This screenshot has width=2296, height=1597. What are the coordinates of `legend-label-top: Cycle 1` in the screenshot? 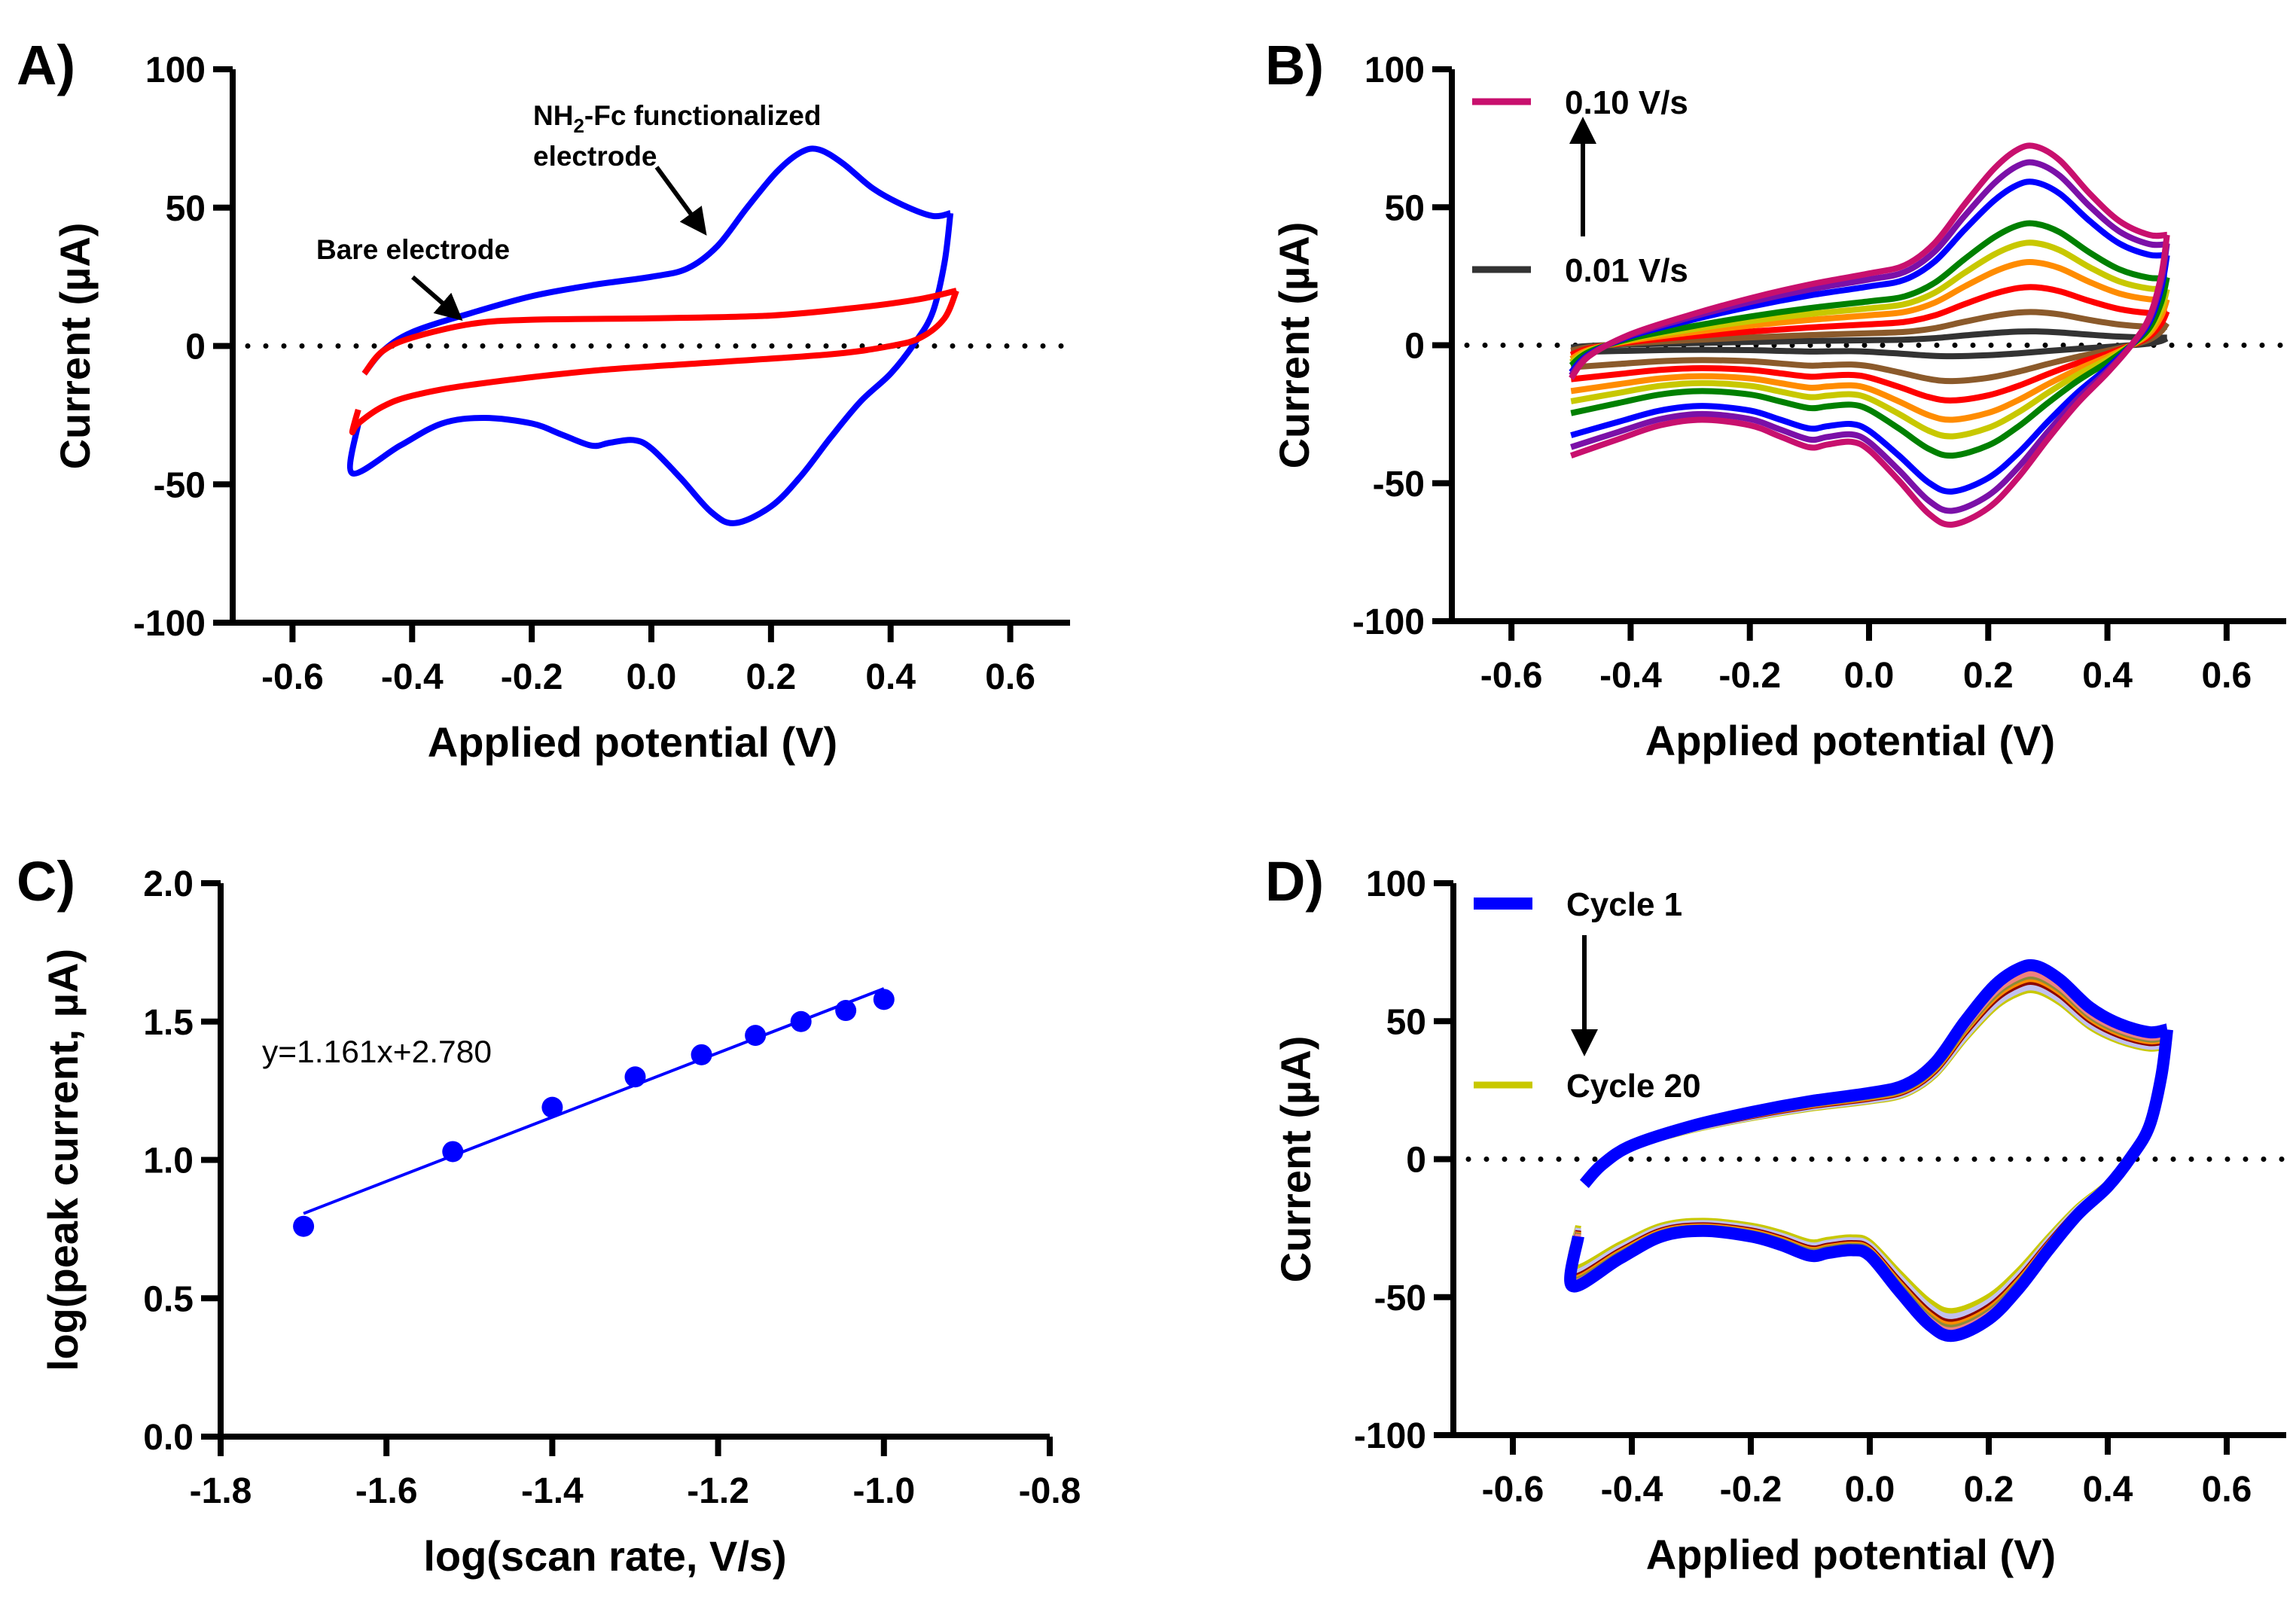 It's located at (1624, 905).